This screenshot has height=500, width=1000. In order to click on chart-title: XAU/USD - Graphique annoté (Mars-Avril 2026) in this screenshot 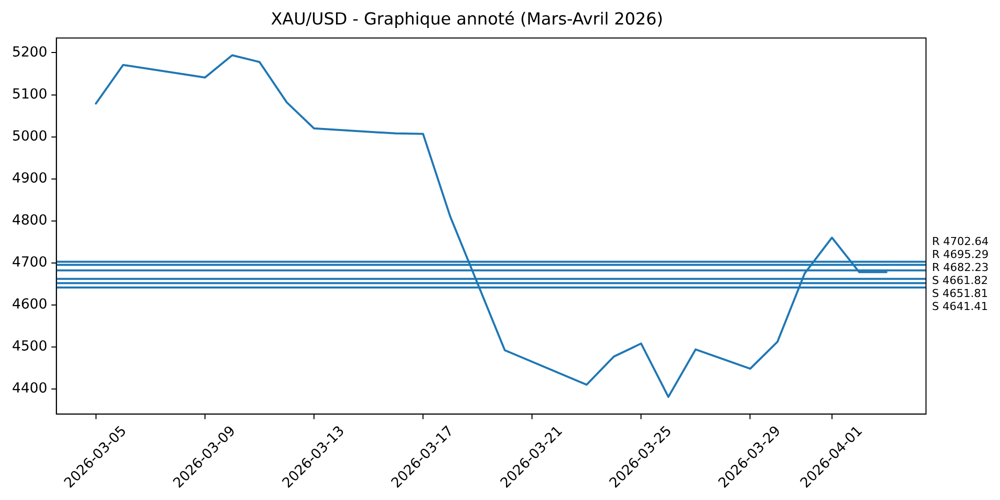, I will do `click(467, 18)`.